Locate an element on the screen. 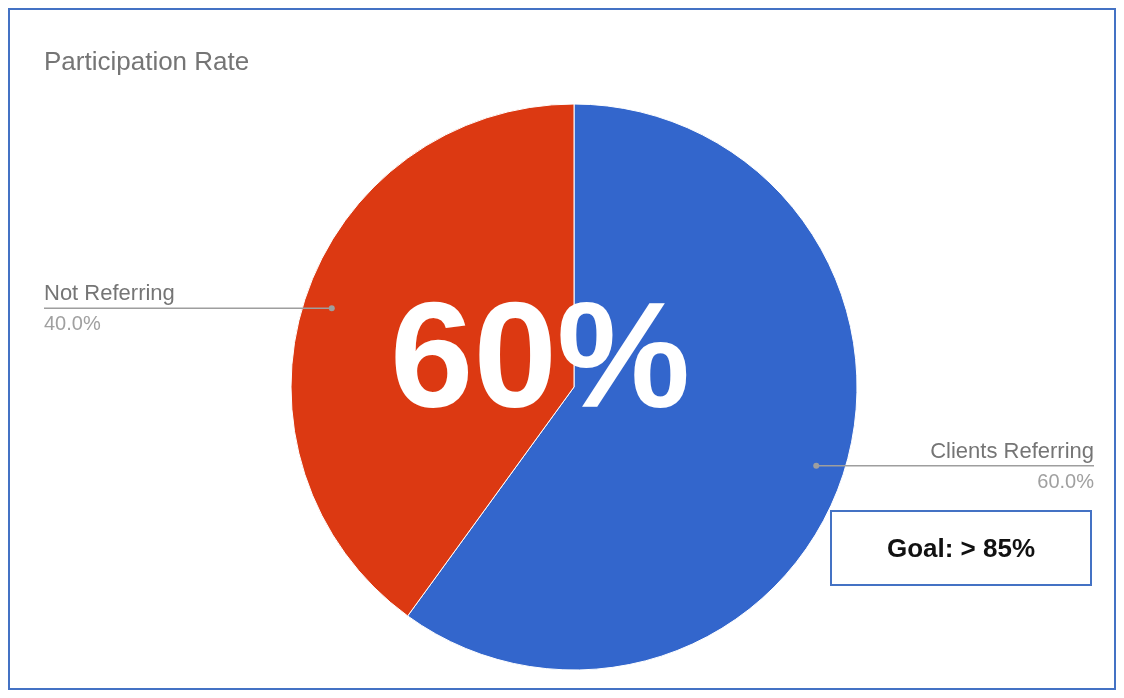  goal-box: Goal: > 85% is located at coordinates (961, 548).